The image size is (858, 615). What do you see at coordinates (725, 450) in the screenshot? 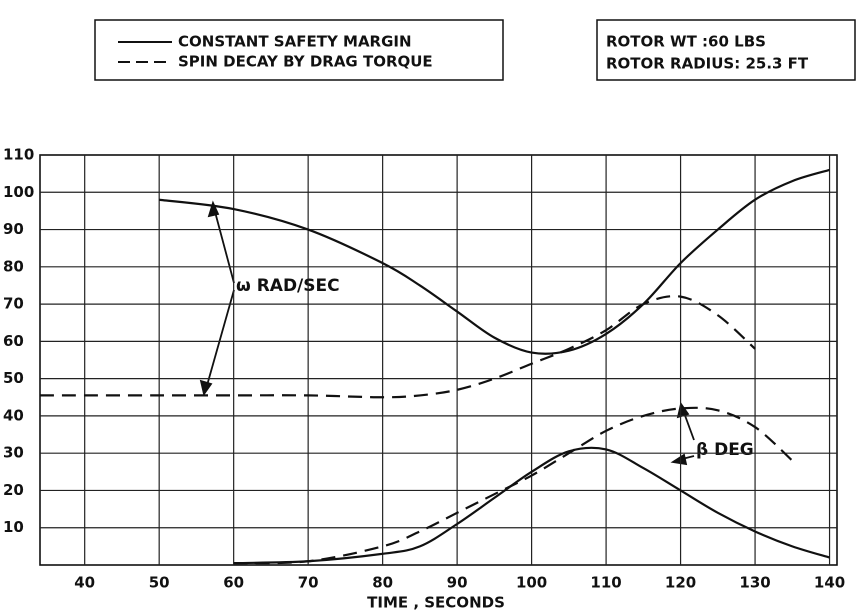
I see `annotation: β DEG` at bounding box center [725, 450].